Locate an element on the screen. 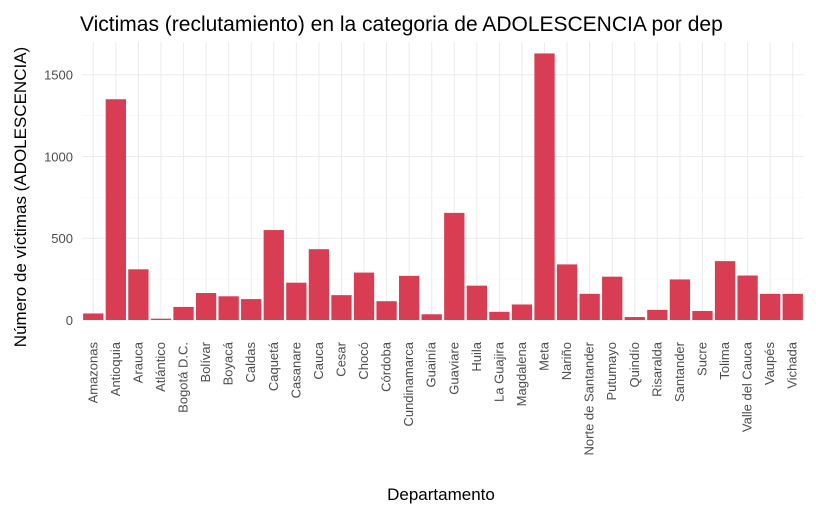  y-axis-title: Número de víctimas (ADOLESCENCIA) is located at coordinates (20, 197).